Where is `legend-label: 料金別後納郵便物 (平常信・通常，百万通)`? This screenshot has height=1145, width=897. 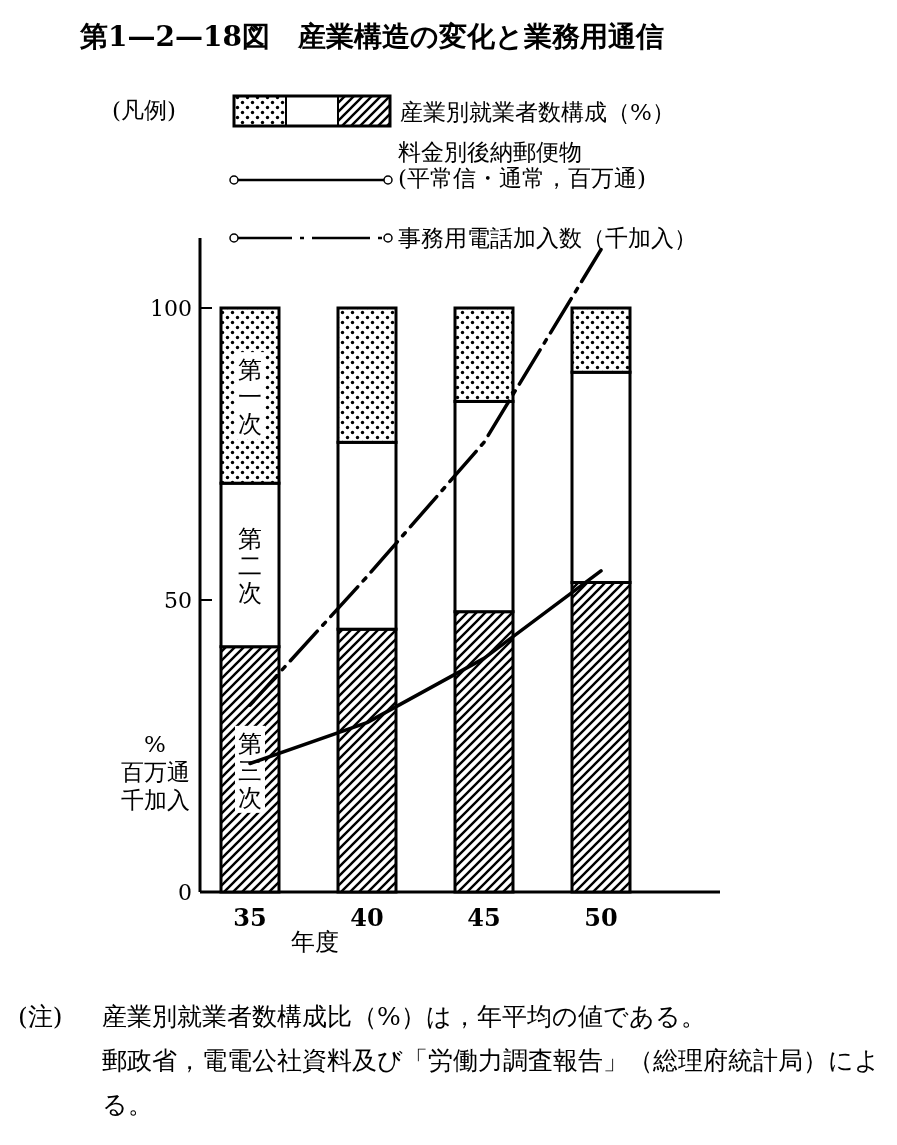
legend-label: 料金別後納郵便物 (平常信・通常，百万通) is located at coordinates (522, 165).